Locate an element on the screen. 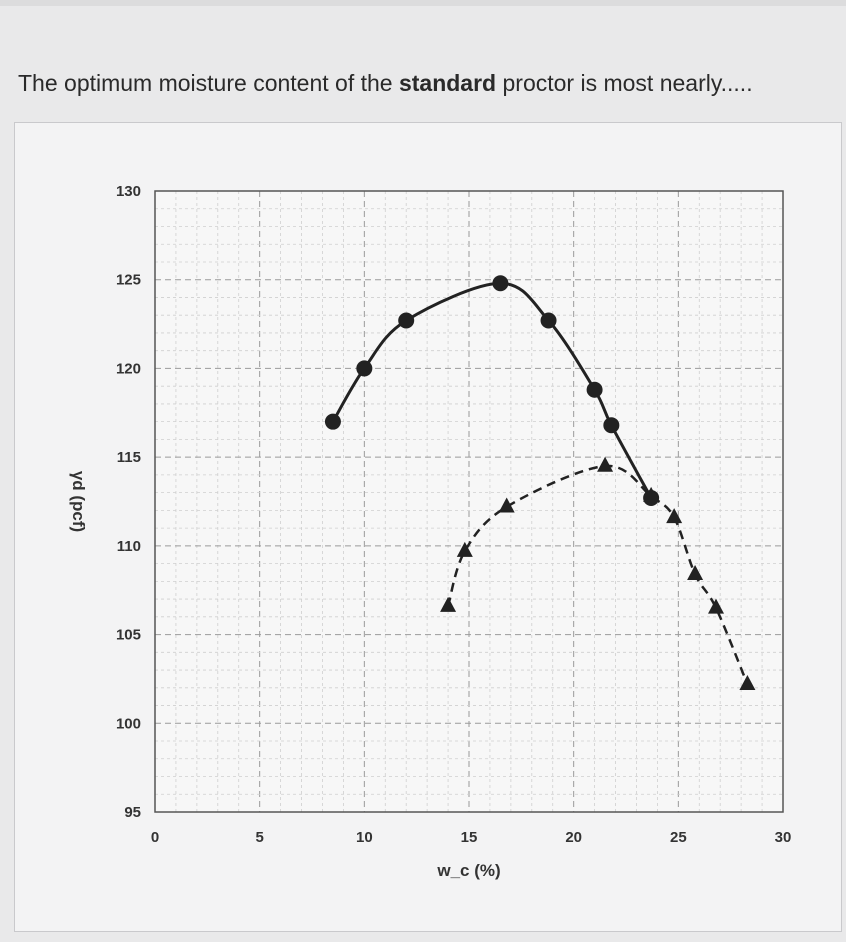  x-tick-label: 20 is located at coordinates (573, 837).